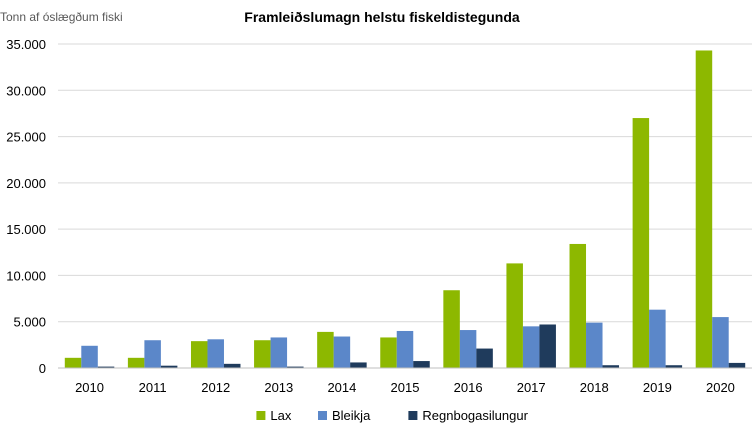  Describe the element at coordinates (42, 368) in the screenshot. I see `y-tick-label: 0` at that location.